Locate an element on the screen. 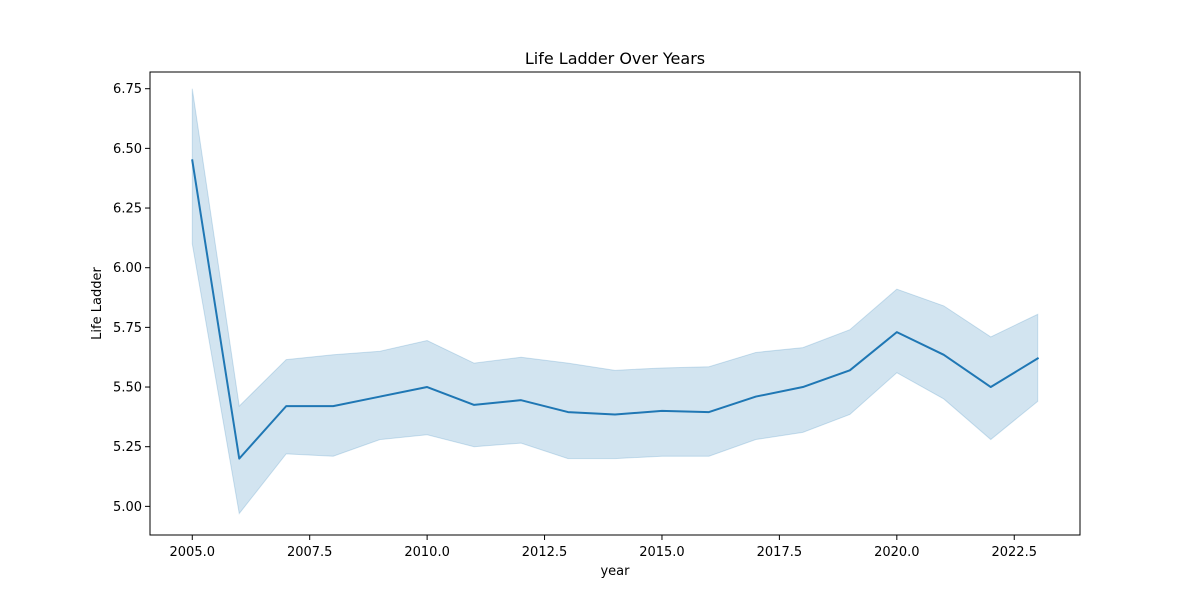 This screenshot has height=600, width=1200. x-tick-label: 2015.0 is located at coordinates (662, 552).